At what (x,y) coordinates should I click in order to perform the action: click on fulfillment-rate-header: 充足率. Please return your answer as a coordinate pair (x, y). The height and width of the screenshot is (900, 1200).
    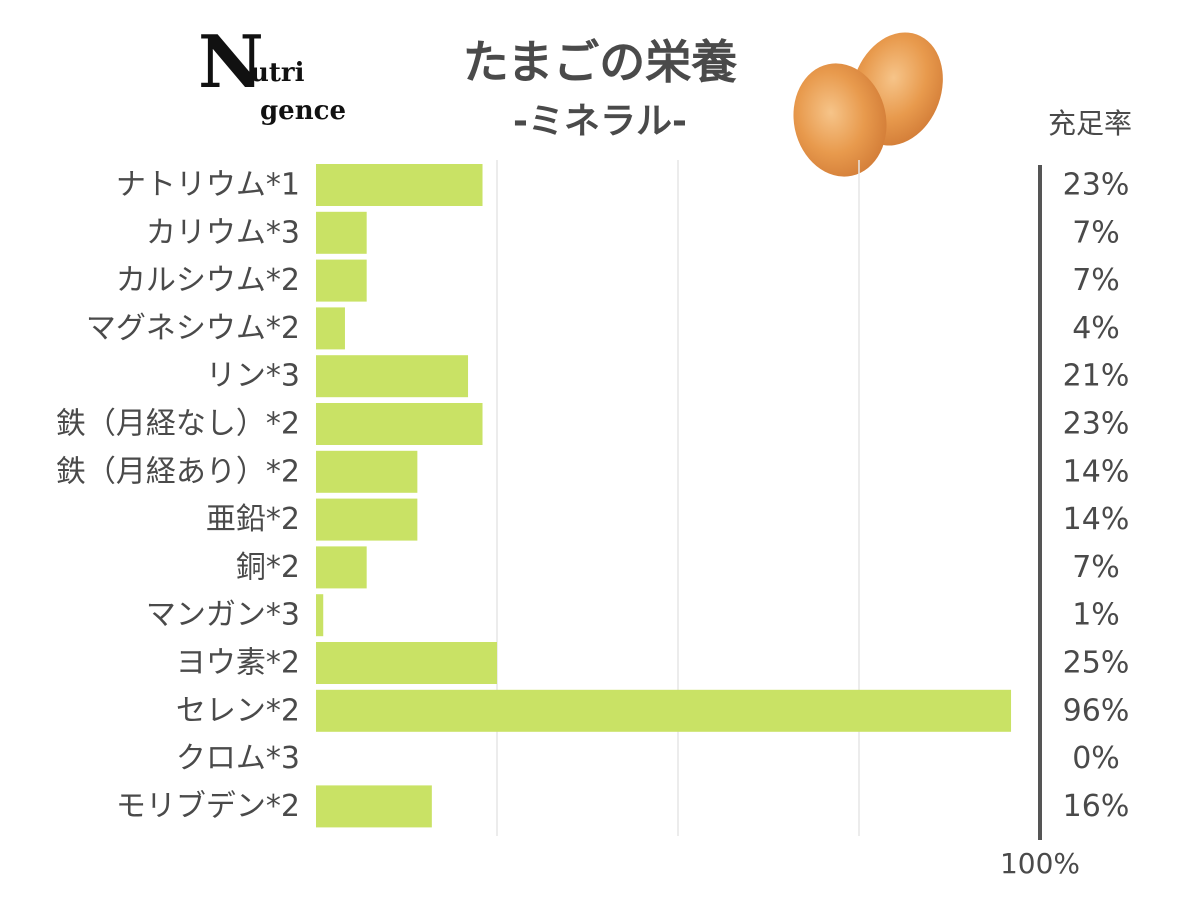
    Looking at the image, I should click on (1089, 123).